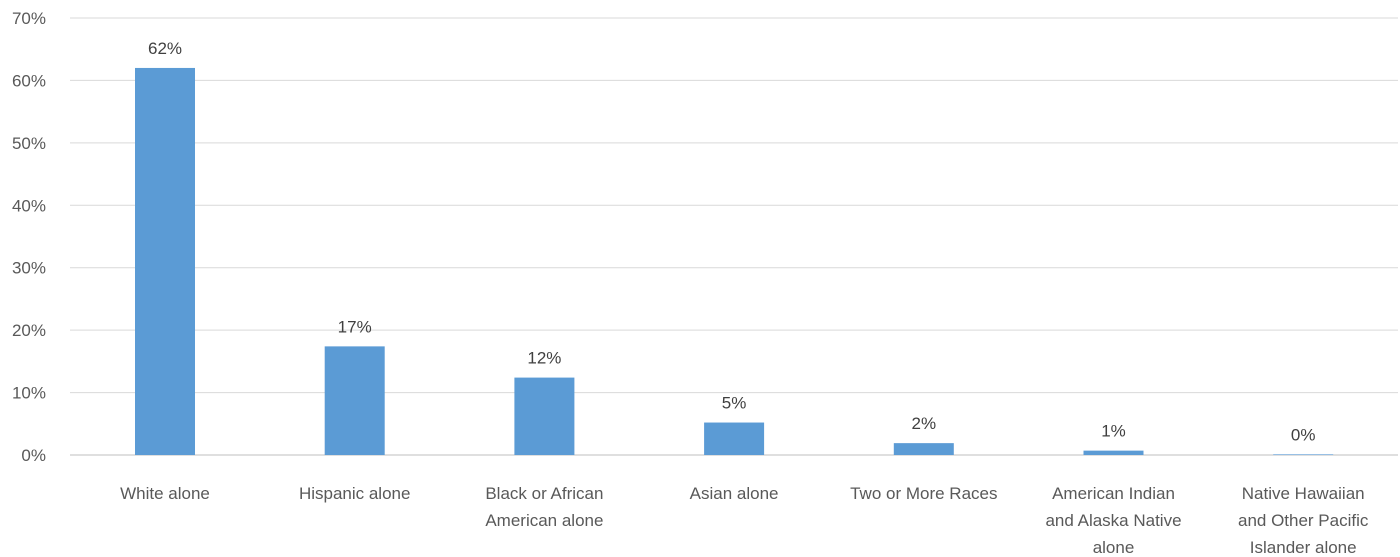  I want to click on category-label: Hispanic alone, so click(355, 493).